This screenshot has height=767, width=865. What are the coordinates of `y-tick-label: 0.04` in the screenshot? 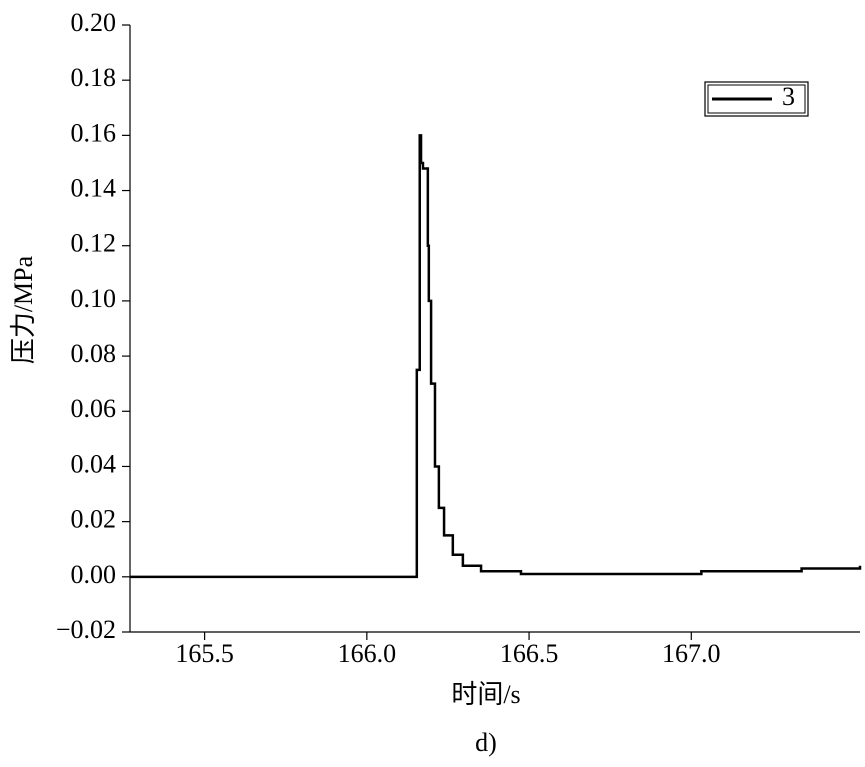 It's located at (94, 463).